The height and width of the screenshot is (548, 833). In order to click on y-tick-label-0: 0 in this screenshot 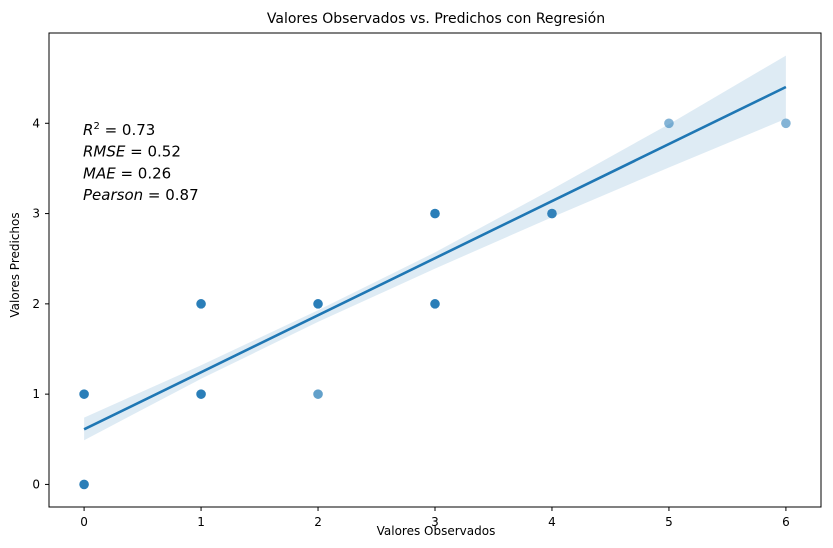, I will do `click(36, 484)`.